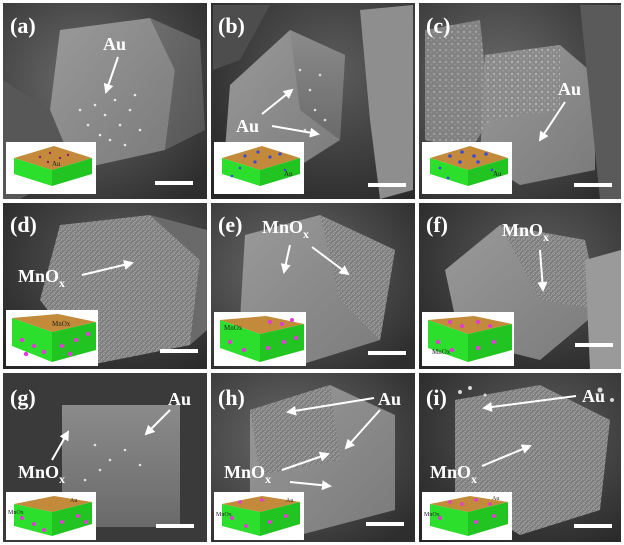 The height and width of the screenshot is (545, 624). I want to click on panel-e: (e) MnOx MnOx, so click(313, 286).